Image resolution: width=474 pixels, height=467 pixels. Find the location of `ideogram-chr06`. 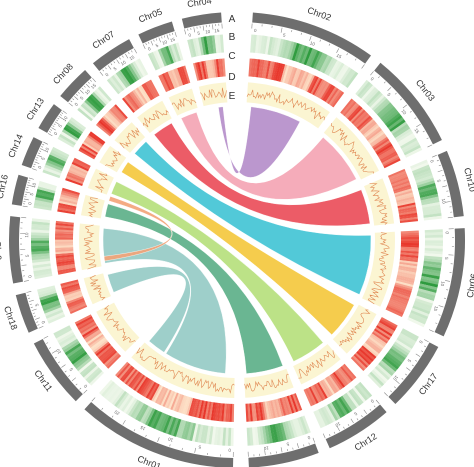

ideogram-chr06 is located at coordinates (449, 282).